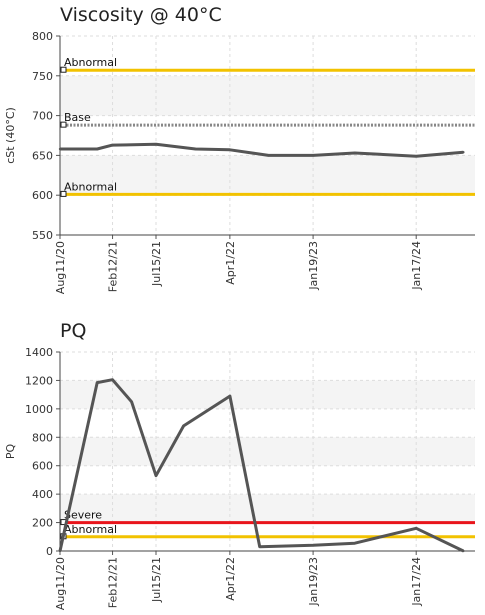 The width and height of the screenshot is (485, 615). I want to click on y-tick-label: 550, so click(42, 235).